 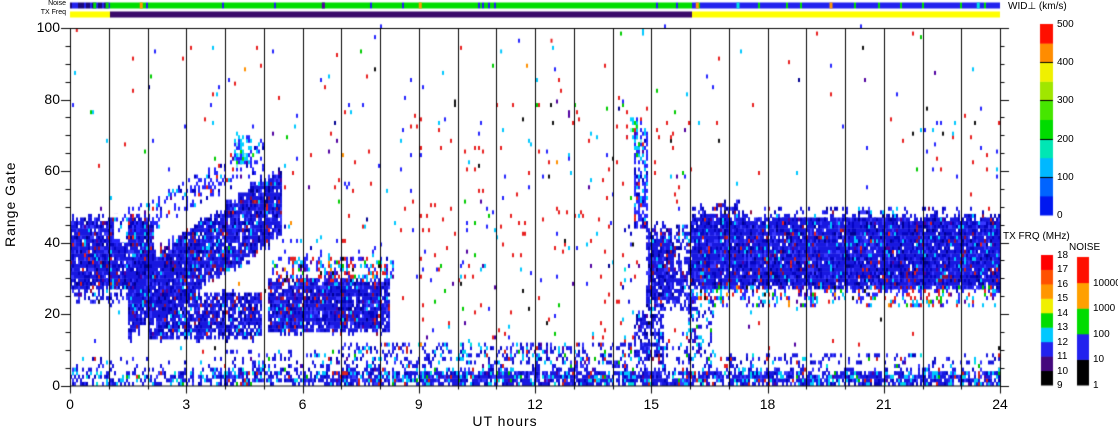 What do you see at coordinates (52, 98) in the screenshot?
I see `y-axis-tick-label: 80` at bounding box center [52, 98].